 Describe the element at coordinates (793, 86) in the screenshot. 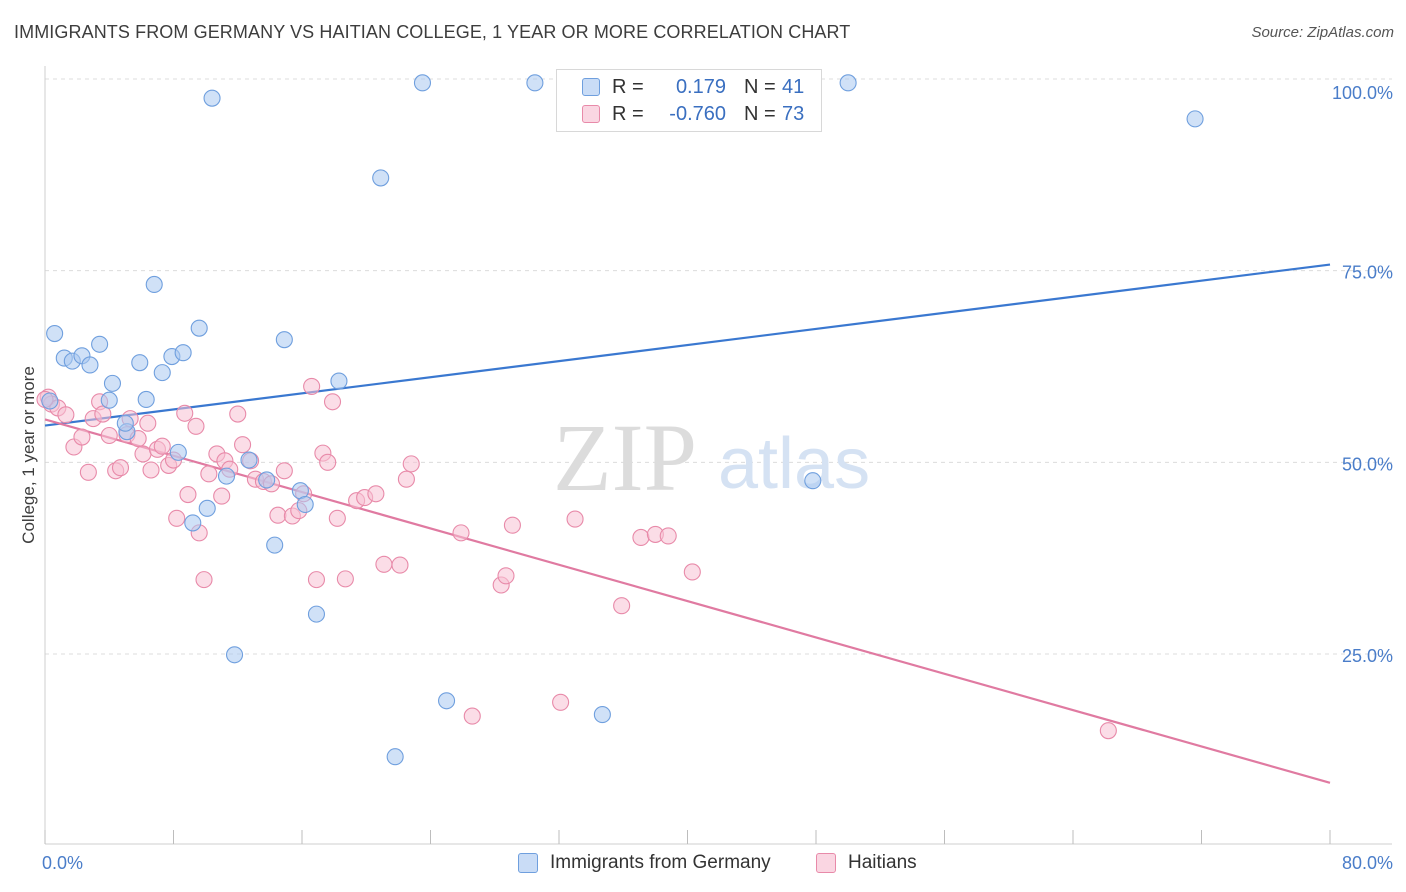

I see `legend-n-value: 41` at that location.